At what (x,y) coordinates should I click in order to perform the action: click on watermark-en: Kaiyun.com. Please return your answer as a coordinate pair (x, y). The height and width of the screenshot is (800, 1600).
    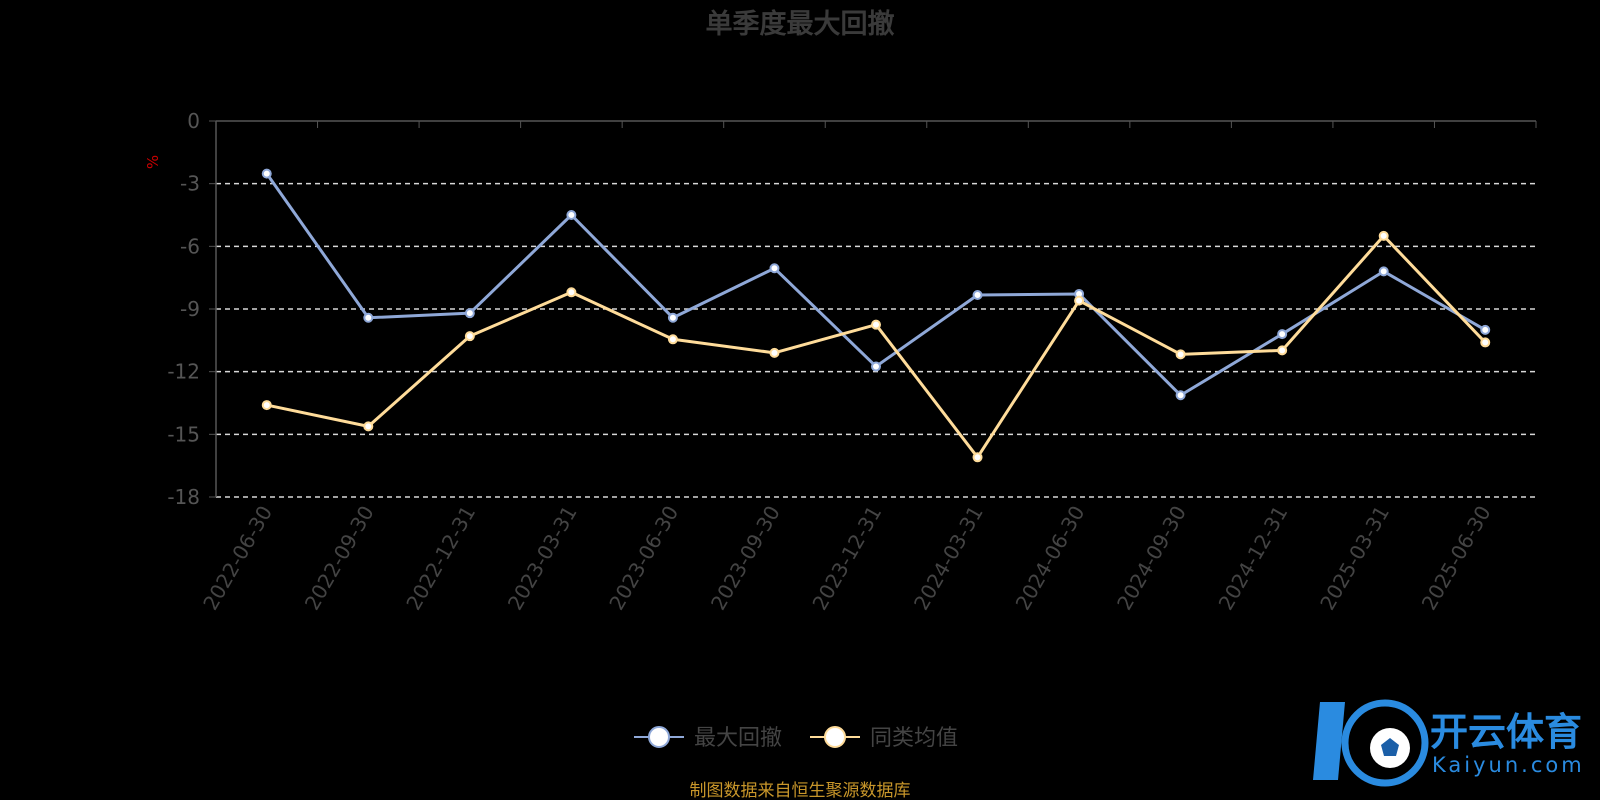
    Looking at the image, I should click on (1508, 765).